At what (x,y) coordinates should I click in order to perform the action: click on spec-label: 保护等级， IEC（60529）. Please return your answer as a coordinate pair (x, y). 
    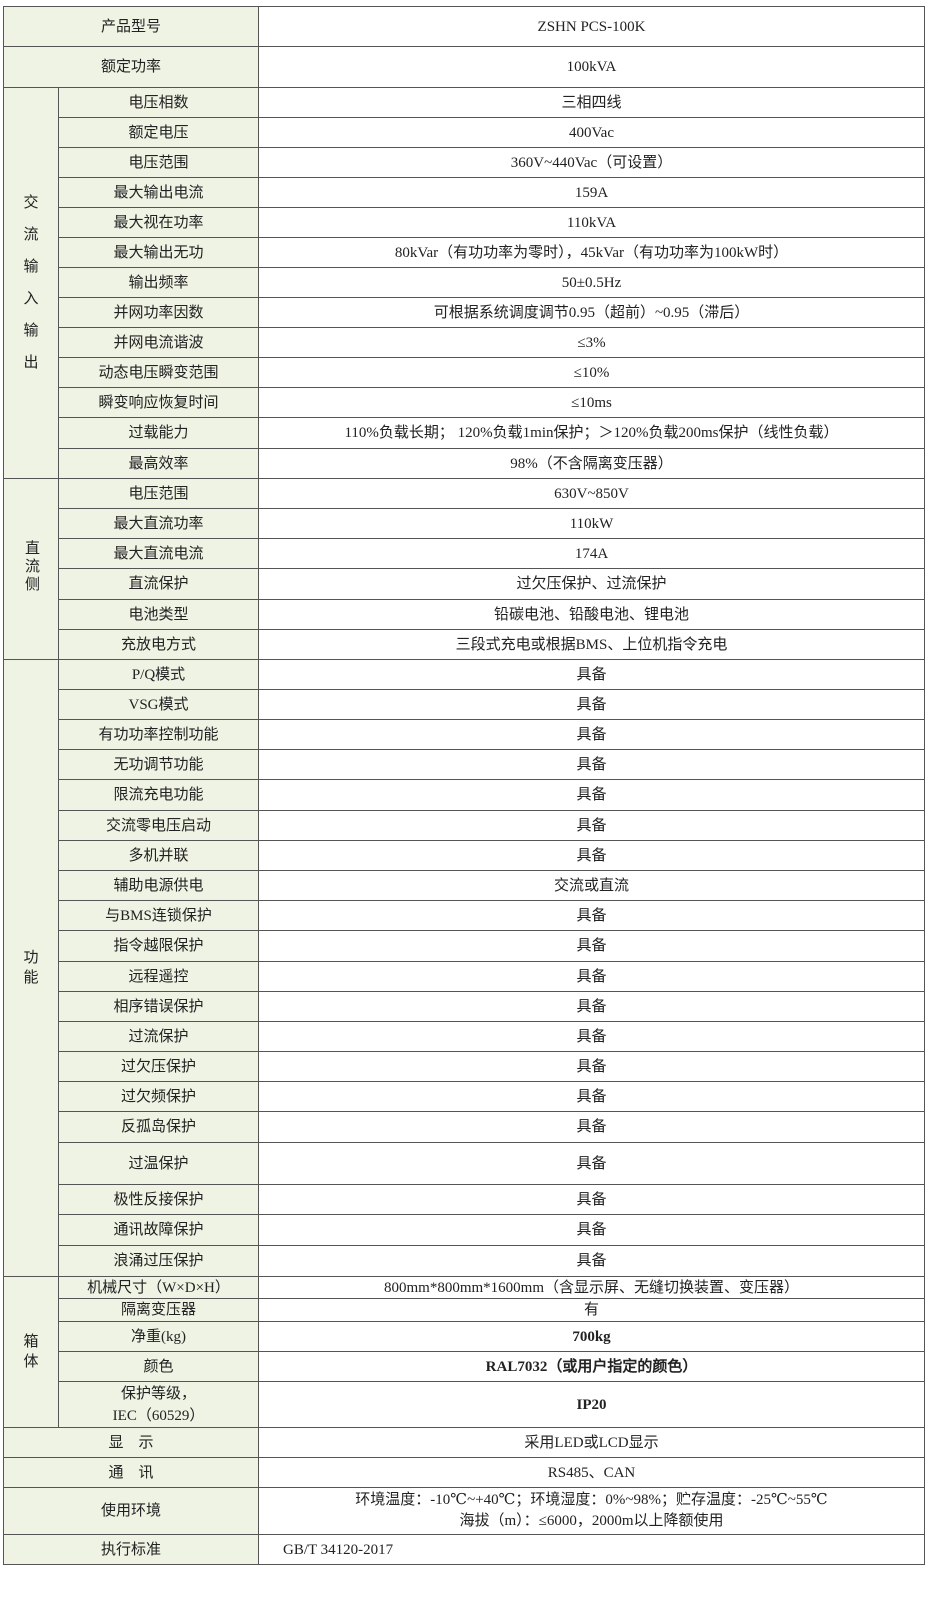
    Looking at the image, I should click on (158, 1404).